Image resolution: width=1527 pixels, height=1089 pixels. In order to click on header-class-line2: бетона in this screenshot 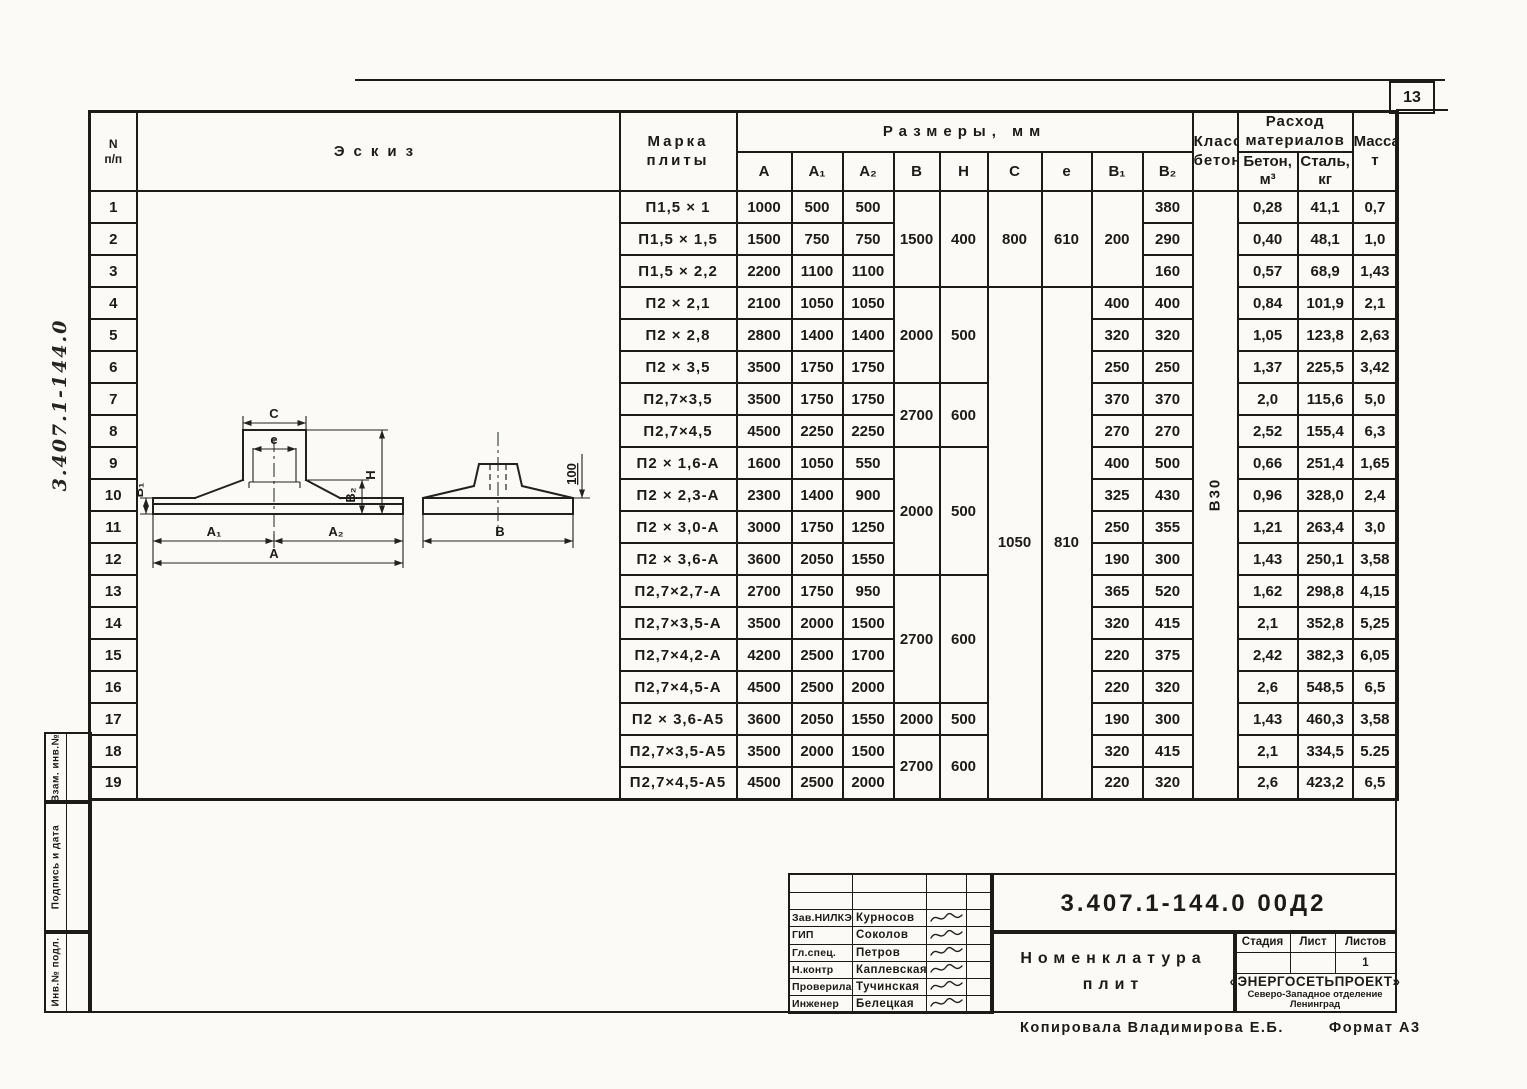, I will do `click(1214, 160)`.